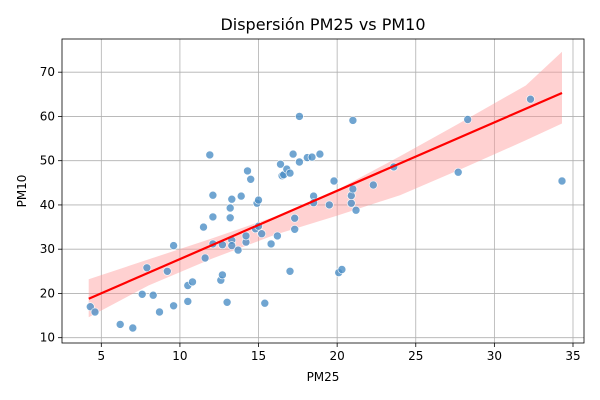 This screenshot has width=600, height=400. I want to click on x-tick-label: 20, so click(337, 356).